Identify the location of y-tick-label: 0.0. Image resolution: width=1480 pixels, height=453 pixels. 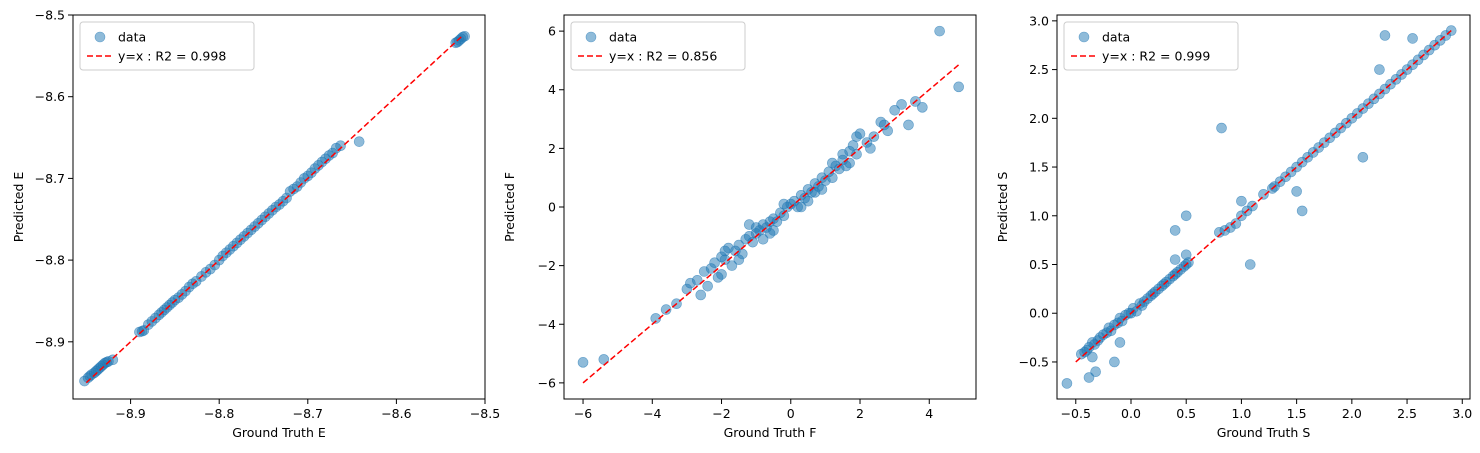
(1039, 313).